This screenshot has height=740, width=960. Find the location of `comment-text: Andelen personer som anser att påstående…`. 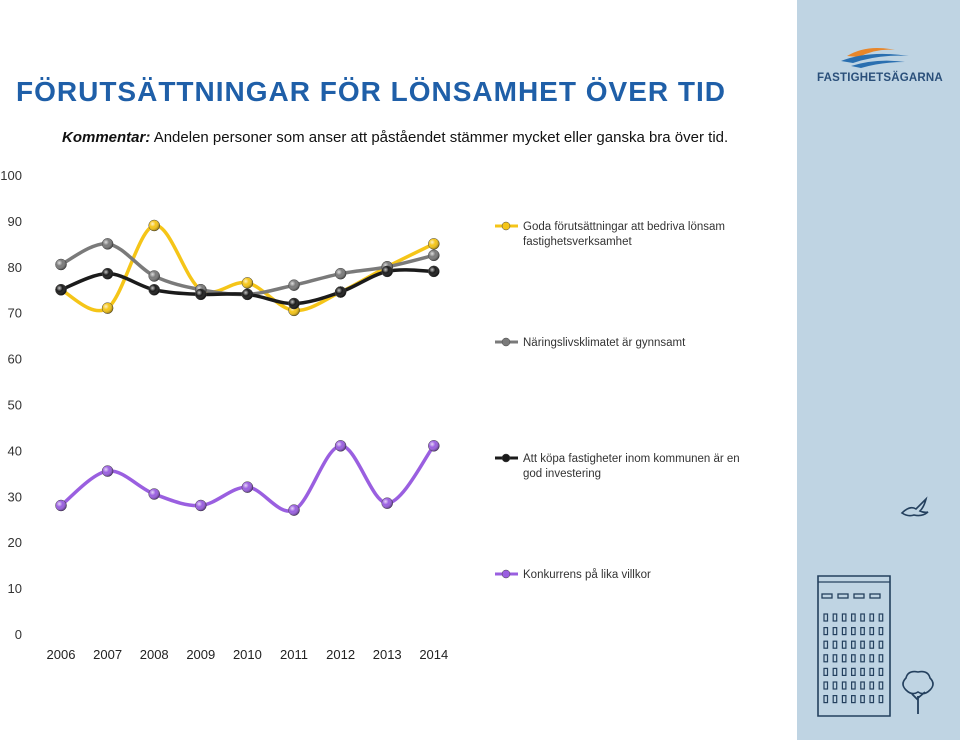

comment-text: Andelen personer som anser att påstående… is located at coordinates (441, 137).